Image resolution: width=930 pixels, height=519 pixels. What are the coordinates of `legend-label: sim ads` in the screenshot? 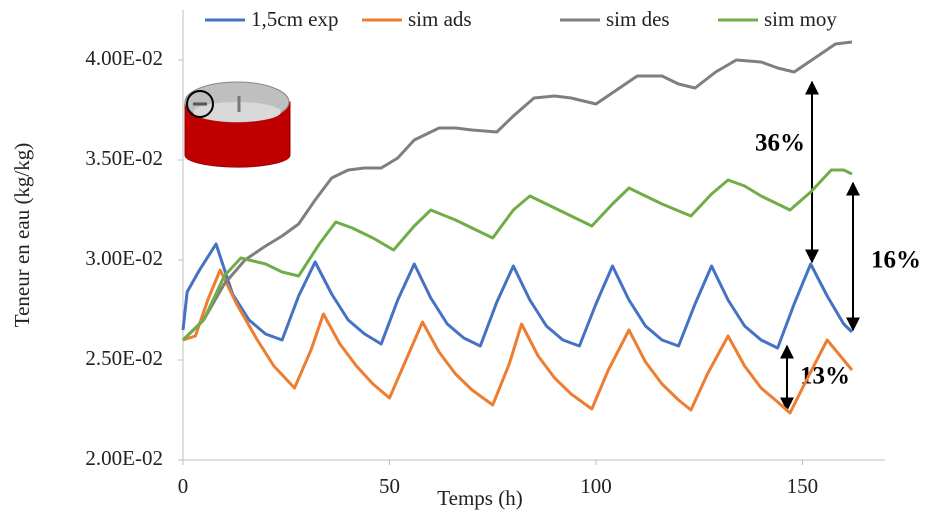 It's located at (440, 19).